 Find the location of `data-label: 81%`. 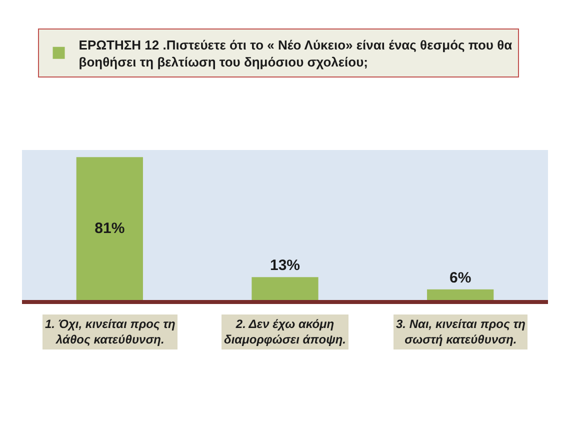

data-label: 81% is located at coordinates (109, 229).